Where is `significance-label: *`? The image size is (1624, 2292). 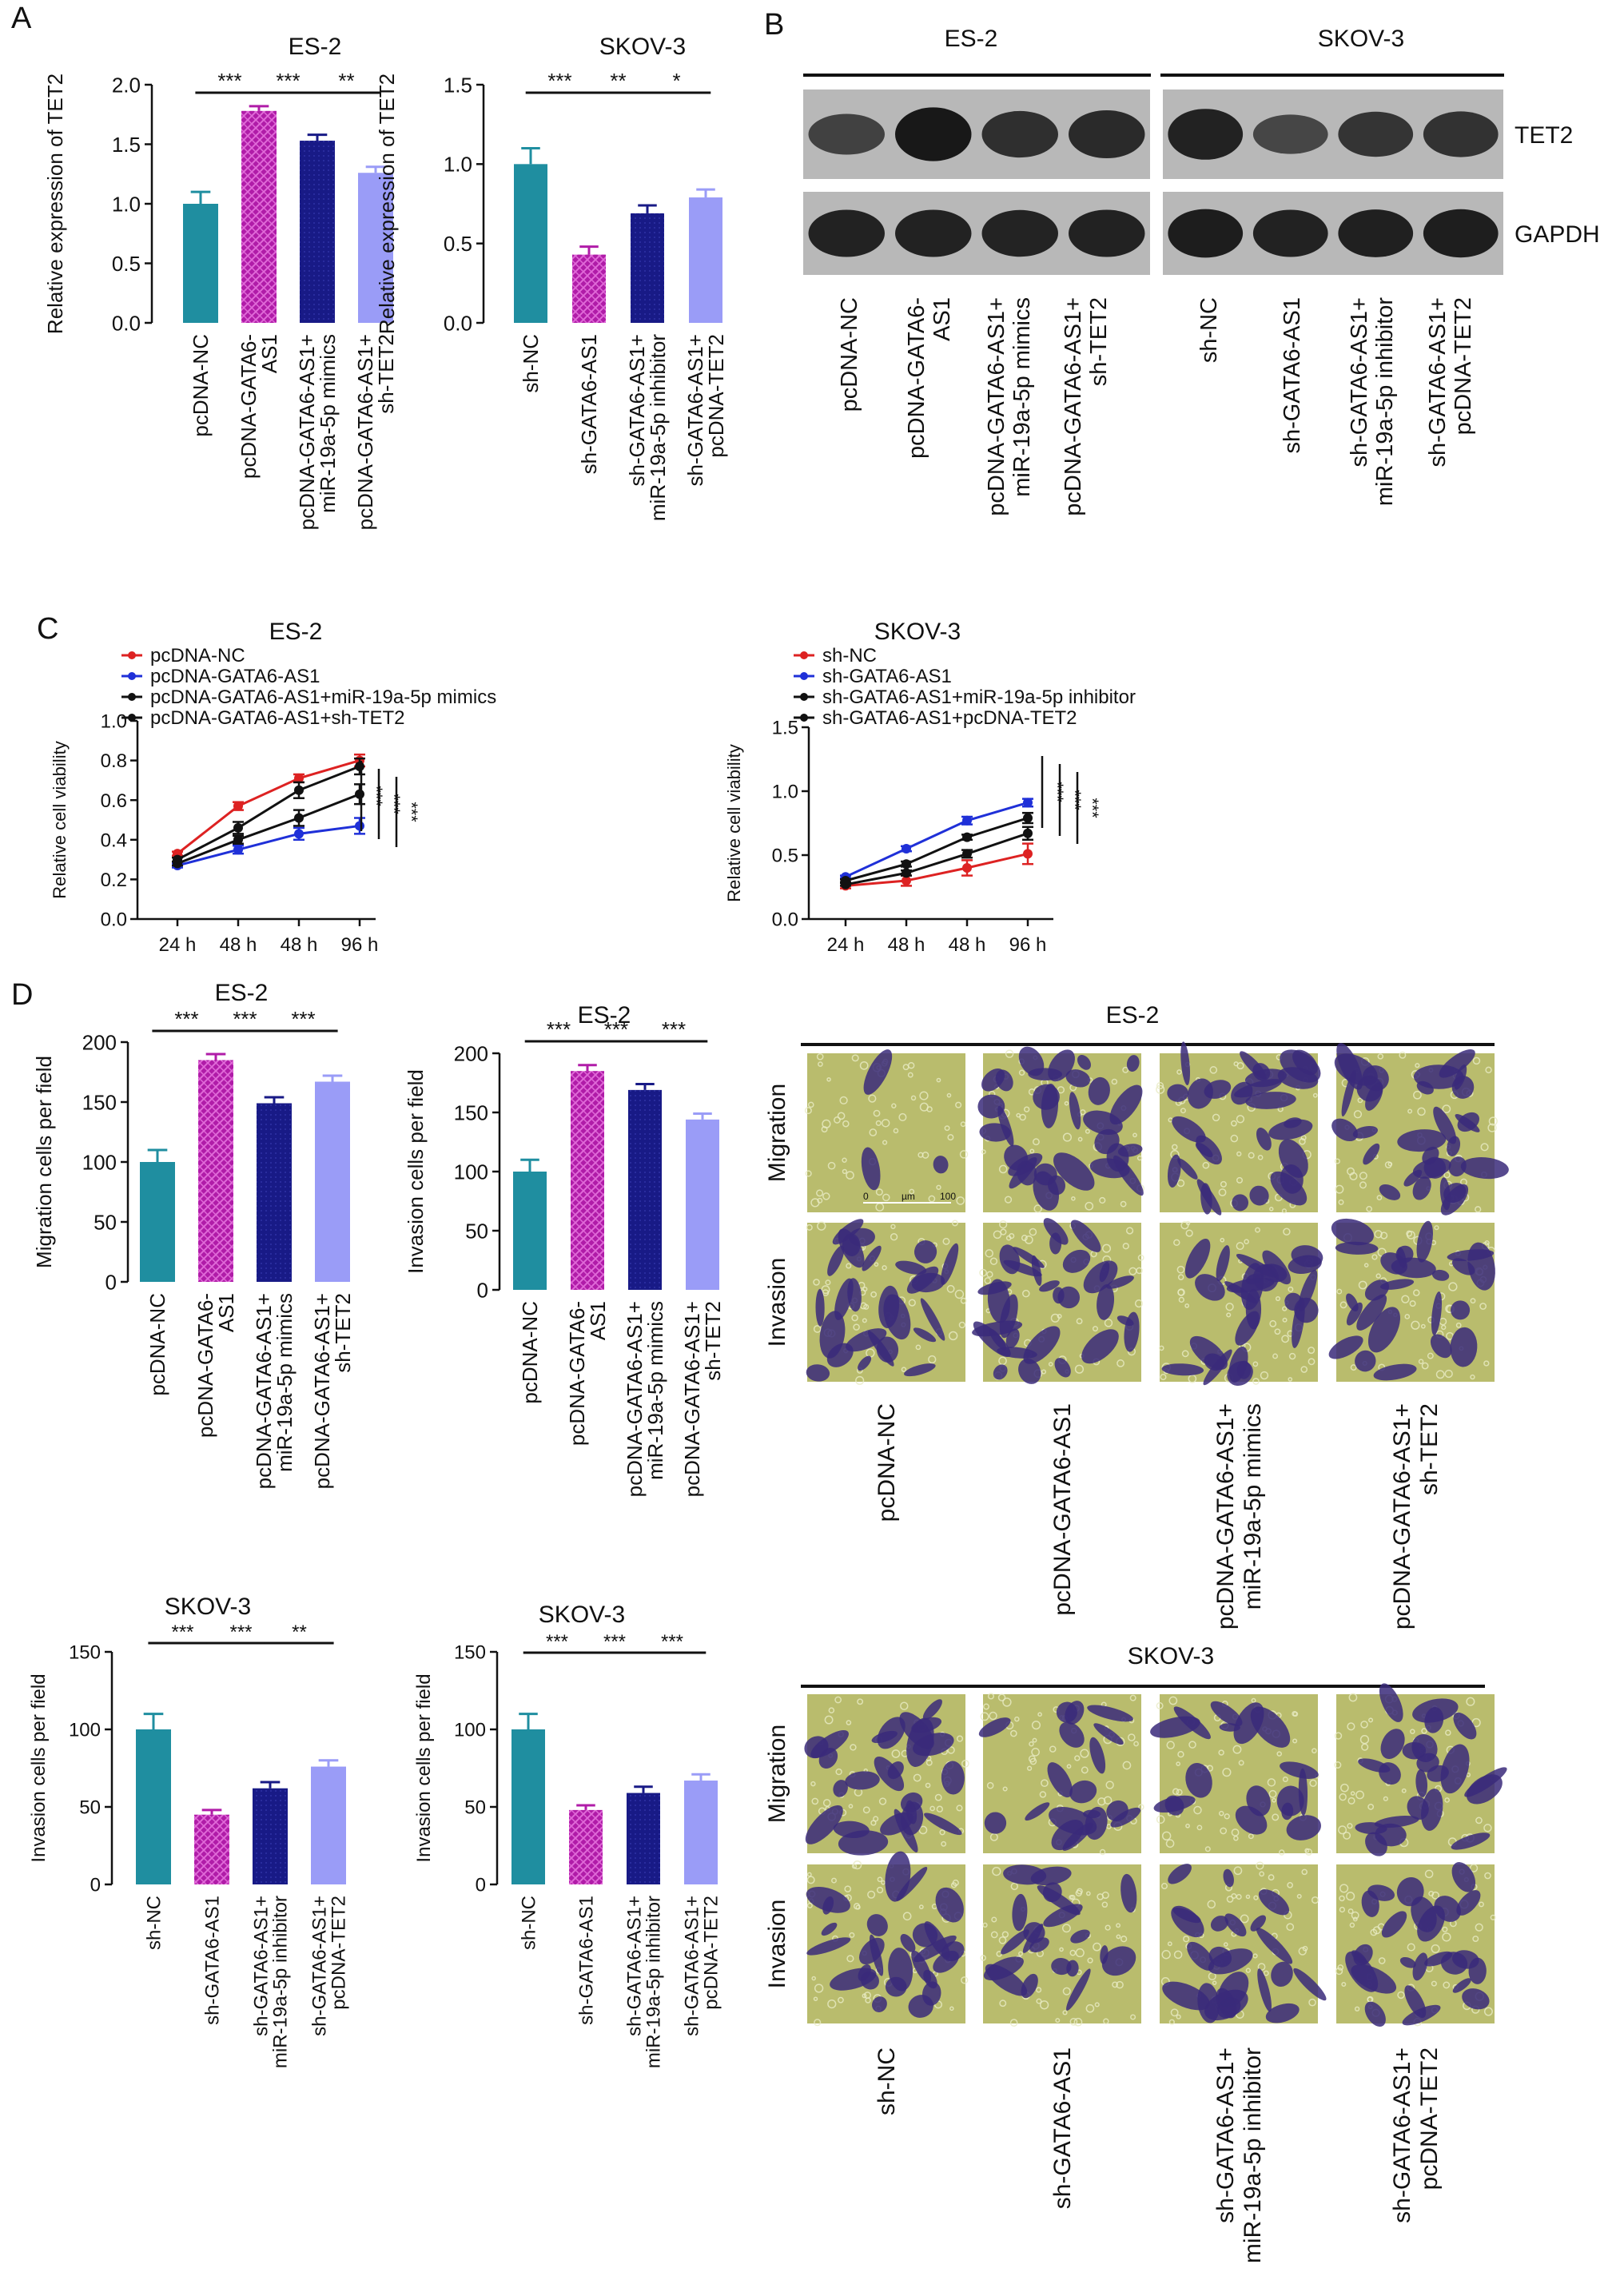
significance-label: * is located at coordinates (676, 81).